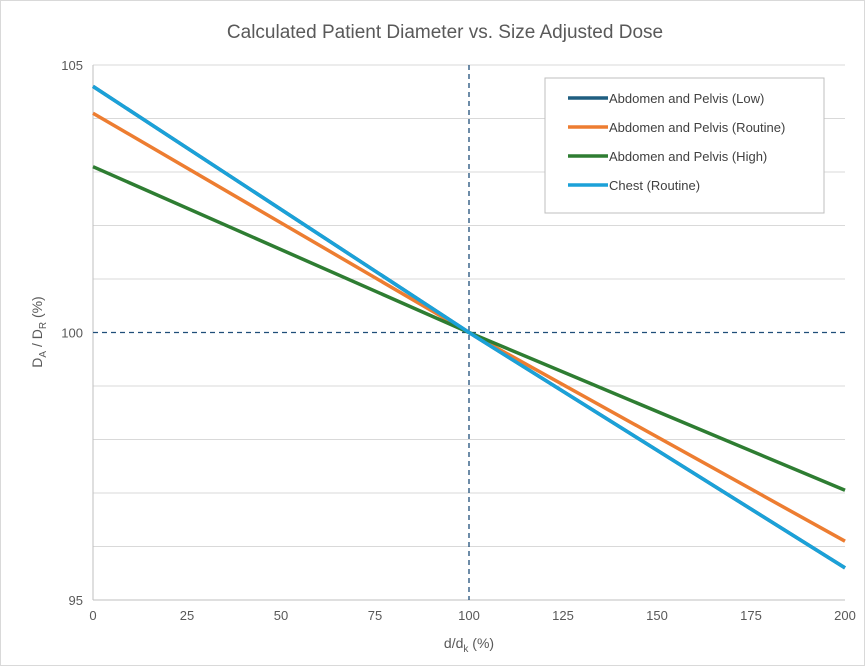  What do you see at coordinates (375, 615) in the screenshot?
I see `x-tick-label: 75` at bounding box center [375, 615].